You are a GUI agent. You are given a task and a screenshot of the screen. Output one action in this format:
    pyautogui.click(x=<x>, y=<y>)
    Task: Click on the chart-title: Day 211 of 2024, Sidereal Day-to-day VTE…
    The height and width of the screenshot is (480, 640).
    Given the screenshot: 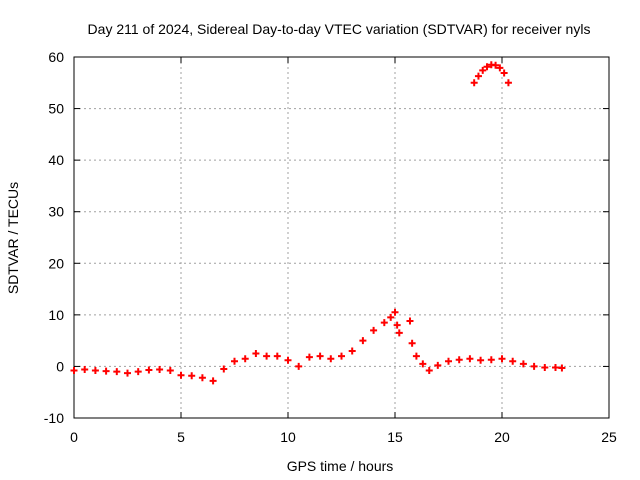 What is the action you would take?
    pyautogui.click(x=339, y=29)
    